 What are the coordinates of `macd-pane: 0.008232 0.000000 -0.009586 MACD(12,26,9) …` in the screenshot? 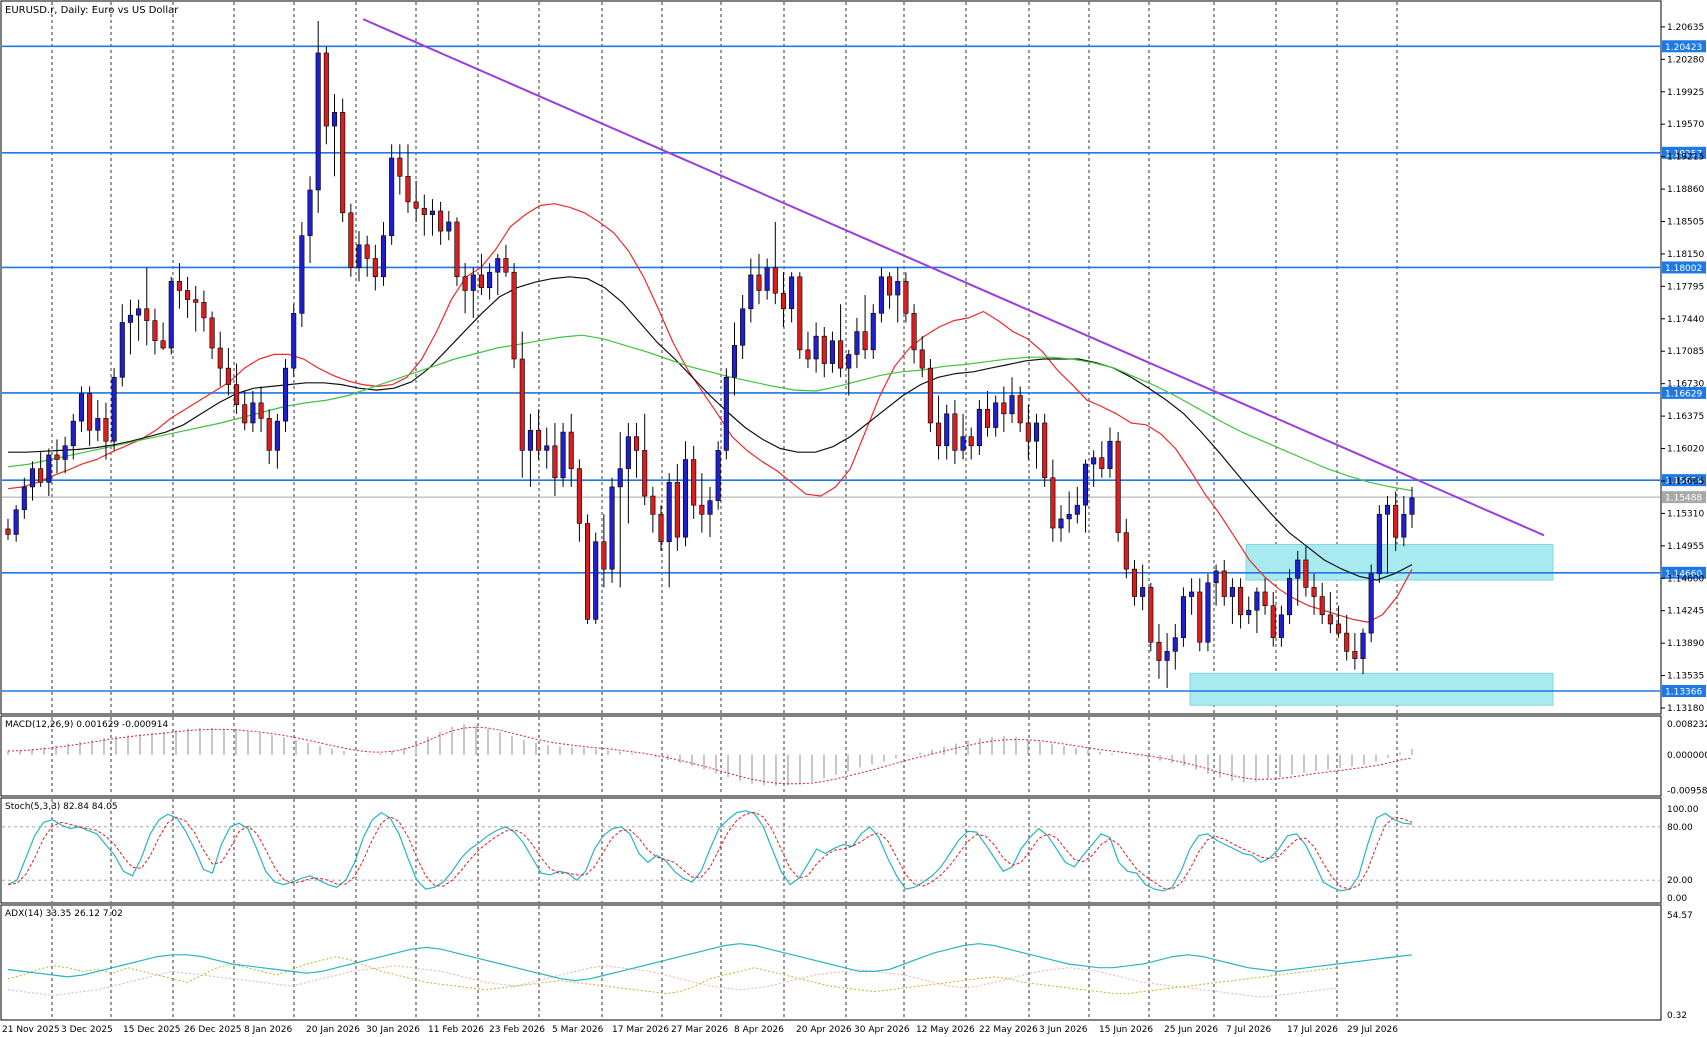 It's located at (853, 756).